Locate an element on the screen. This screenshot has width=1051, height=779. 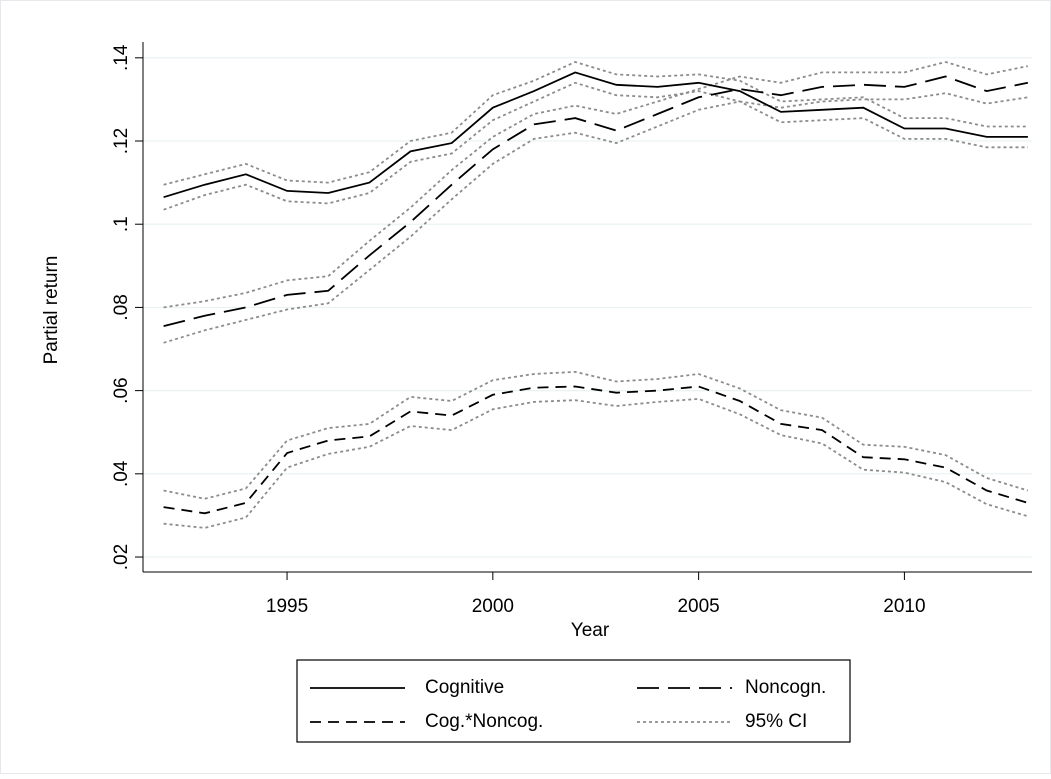
y-tick-label: .1 is located at coordinates (121, 224).